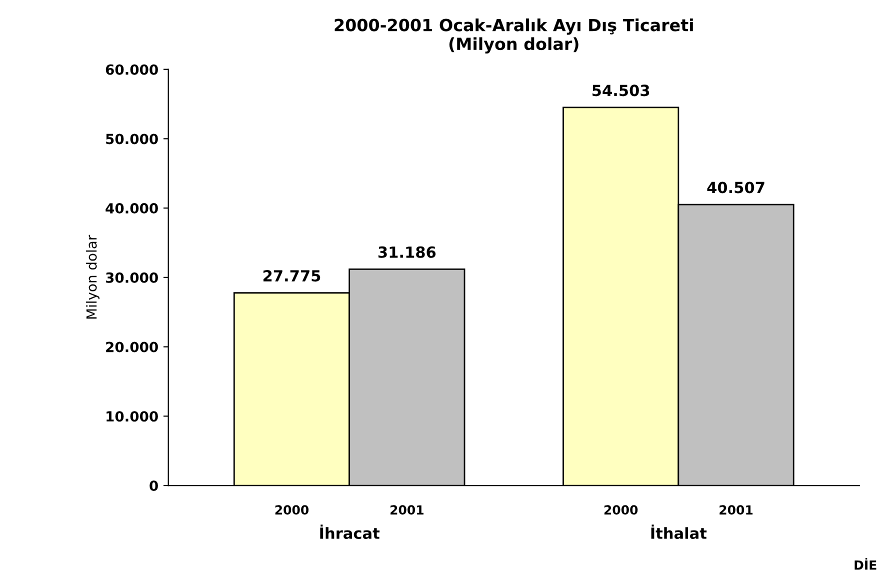 This screenshot has height=578, width=886. I want to click on data-label: 27.775, so click(291, 276).